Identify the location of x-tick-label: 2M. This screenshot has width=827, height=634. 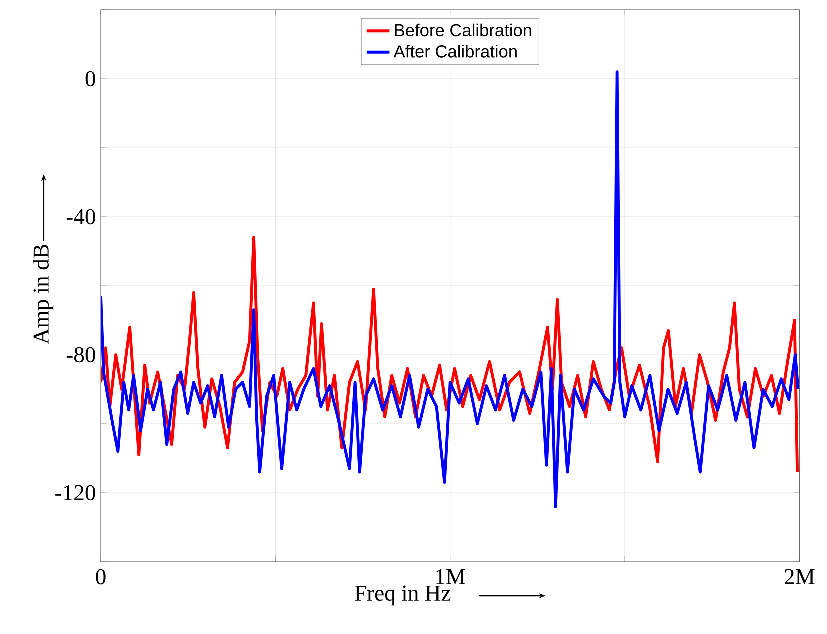
(799, 576).